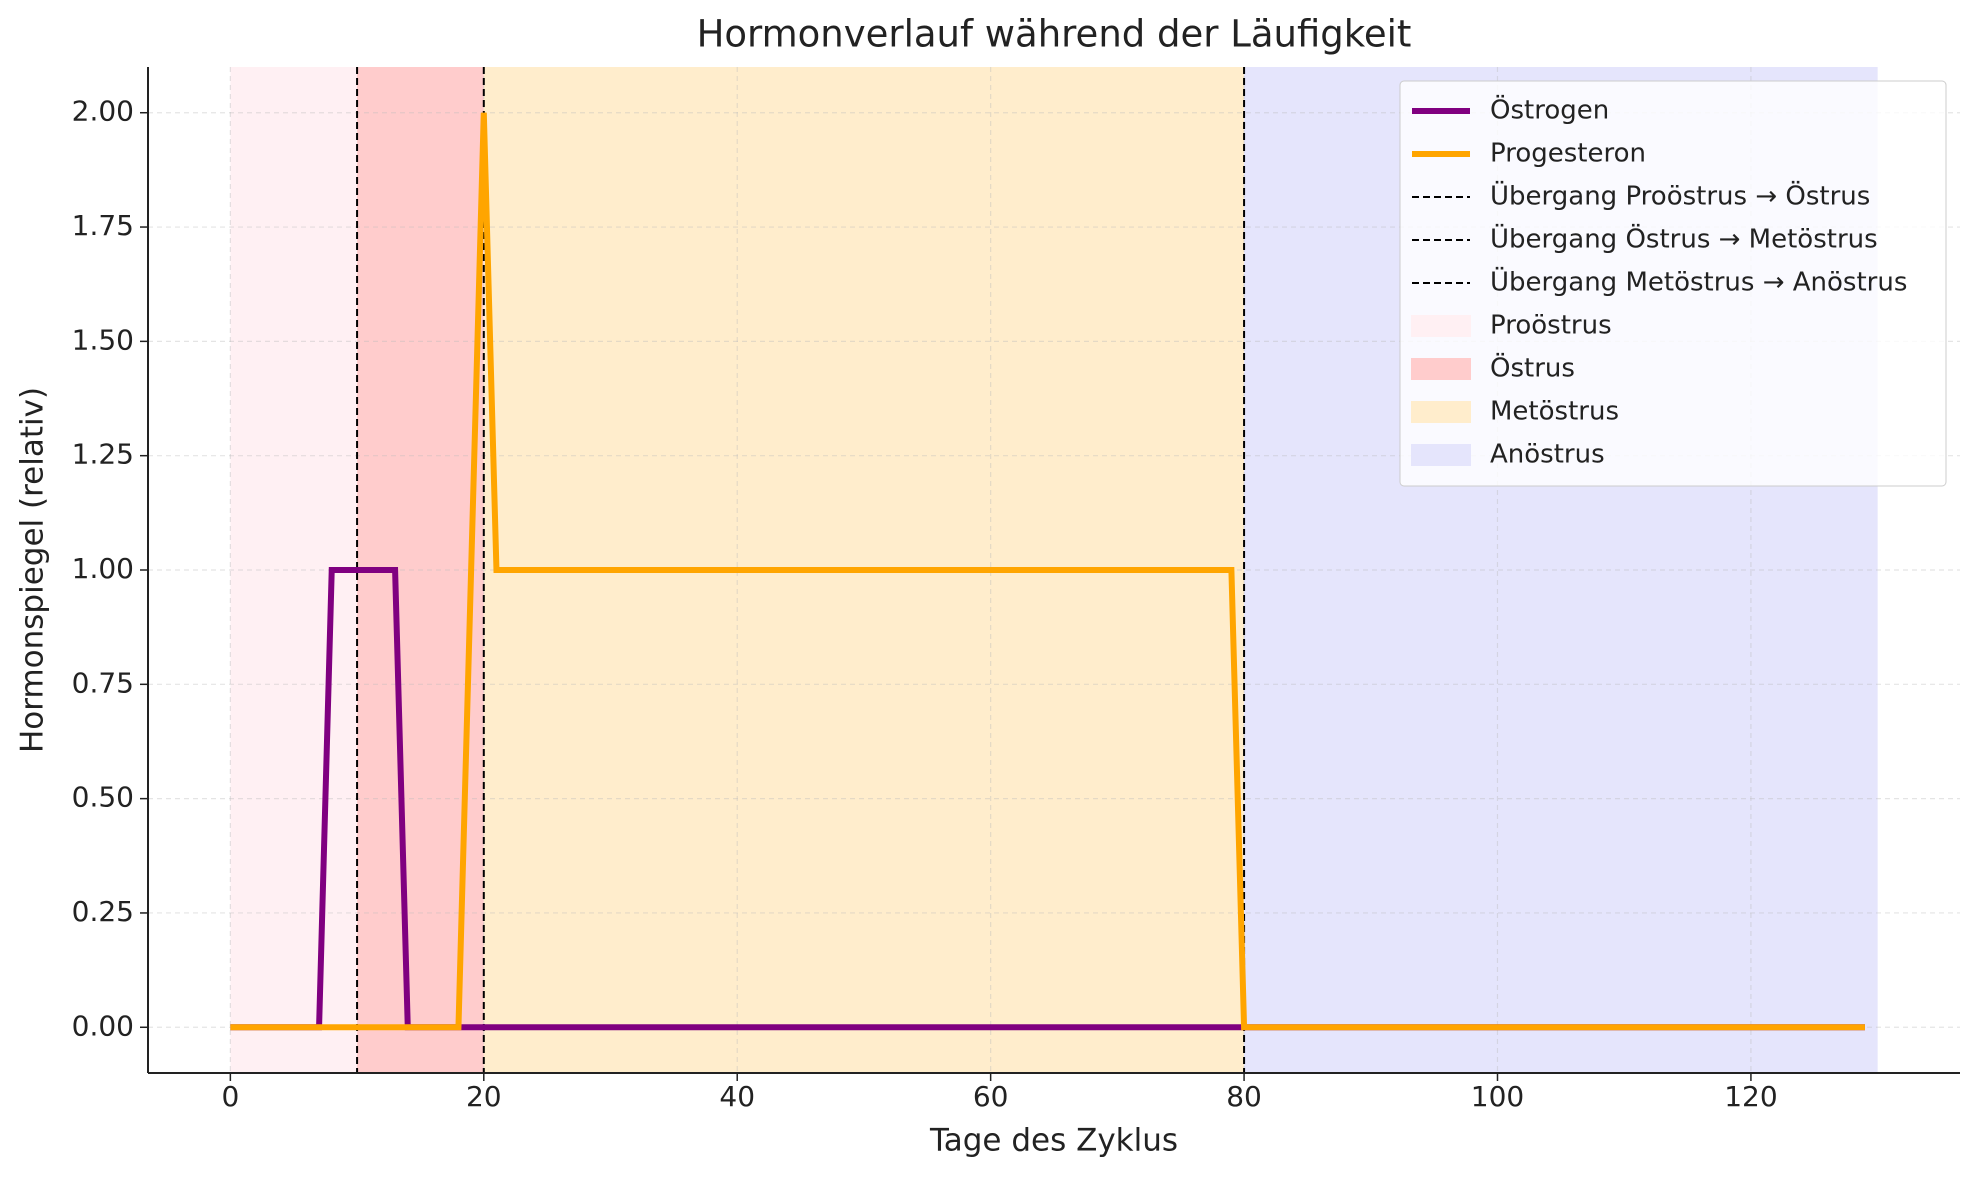  Describe the element at coordinates (103, 1025) in the screenshot. I see `y-tick-label: 0.00` at that location.